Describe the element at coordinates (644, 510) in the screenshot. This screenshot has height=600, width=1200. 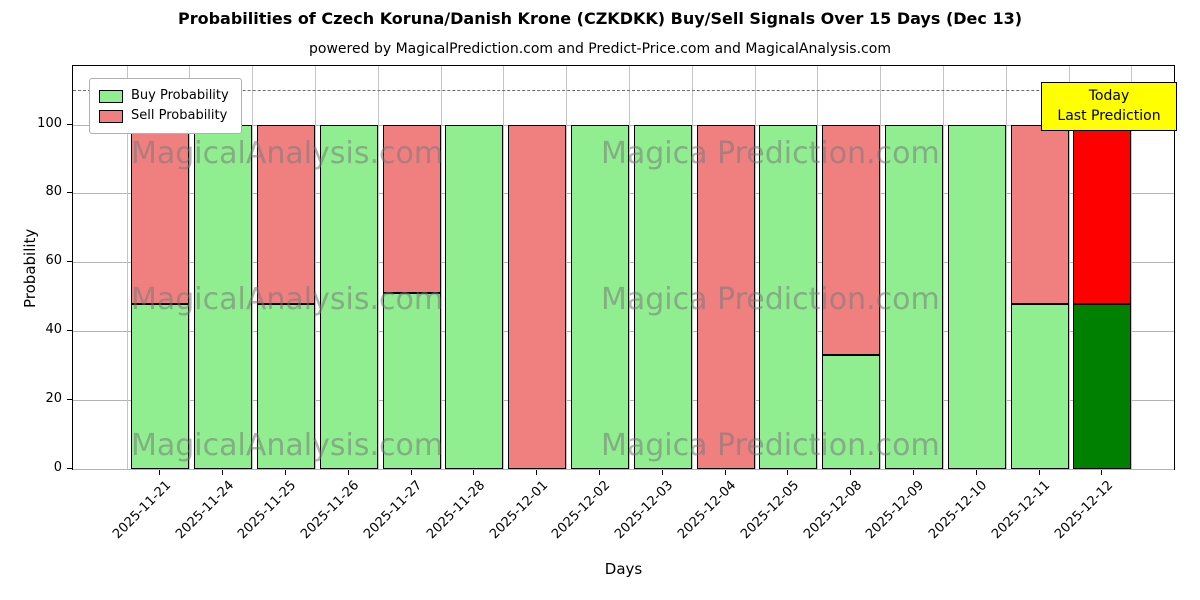
I see `x-tick-label: 2025-12-03` at that location.